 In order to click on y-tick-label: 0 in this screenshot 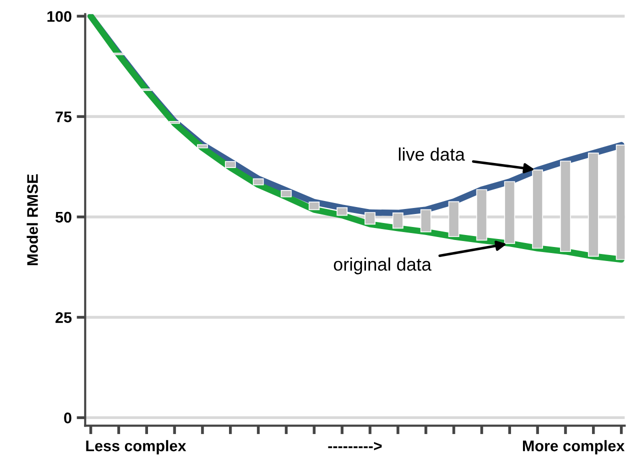, I will do `click(68, 418)`.